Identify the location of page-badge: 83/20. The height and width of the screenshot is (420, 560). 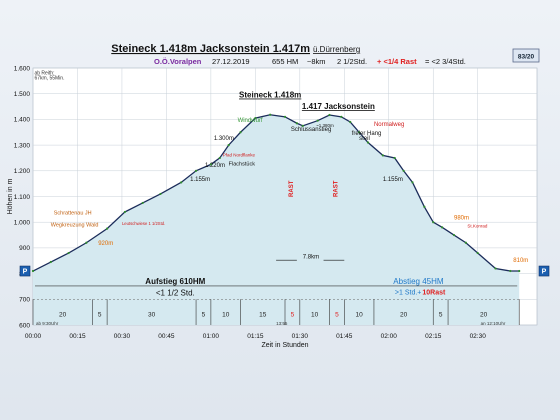
(526, 57).